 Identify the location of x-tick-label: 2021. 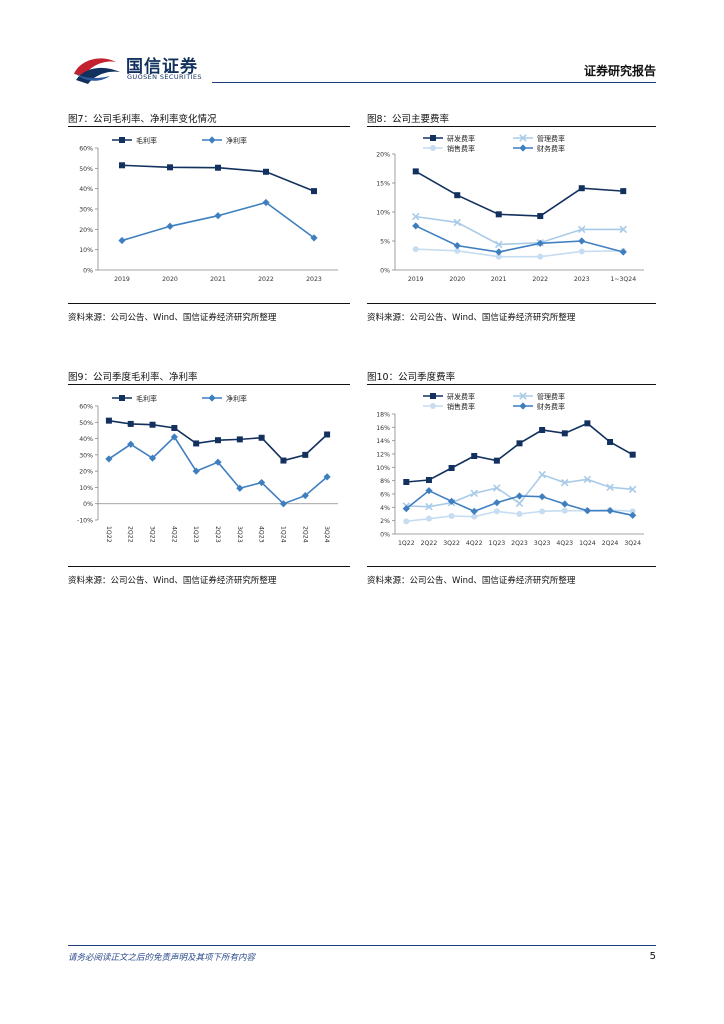
(218, 279).